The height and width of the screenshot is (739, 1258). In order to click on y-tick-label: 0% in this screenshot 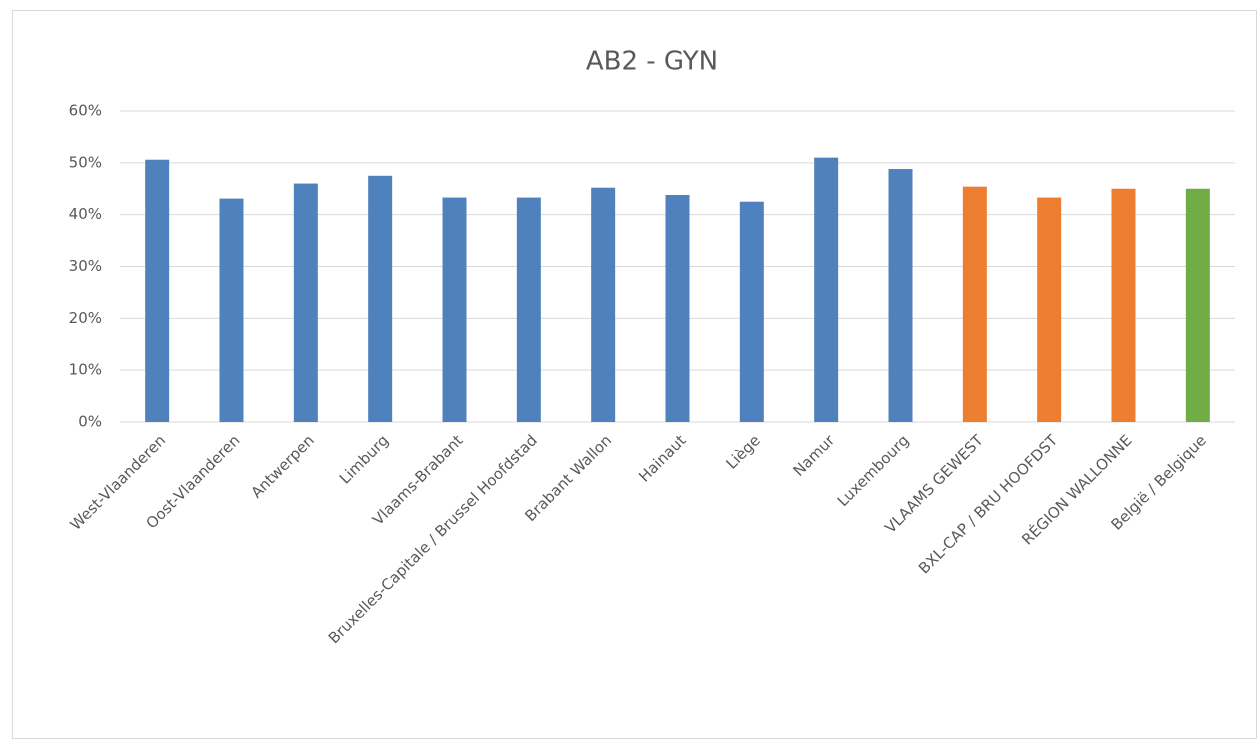, I will do `click(90, 422)`.